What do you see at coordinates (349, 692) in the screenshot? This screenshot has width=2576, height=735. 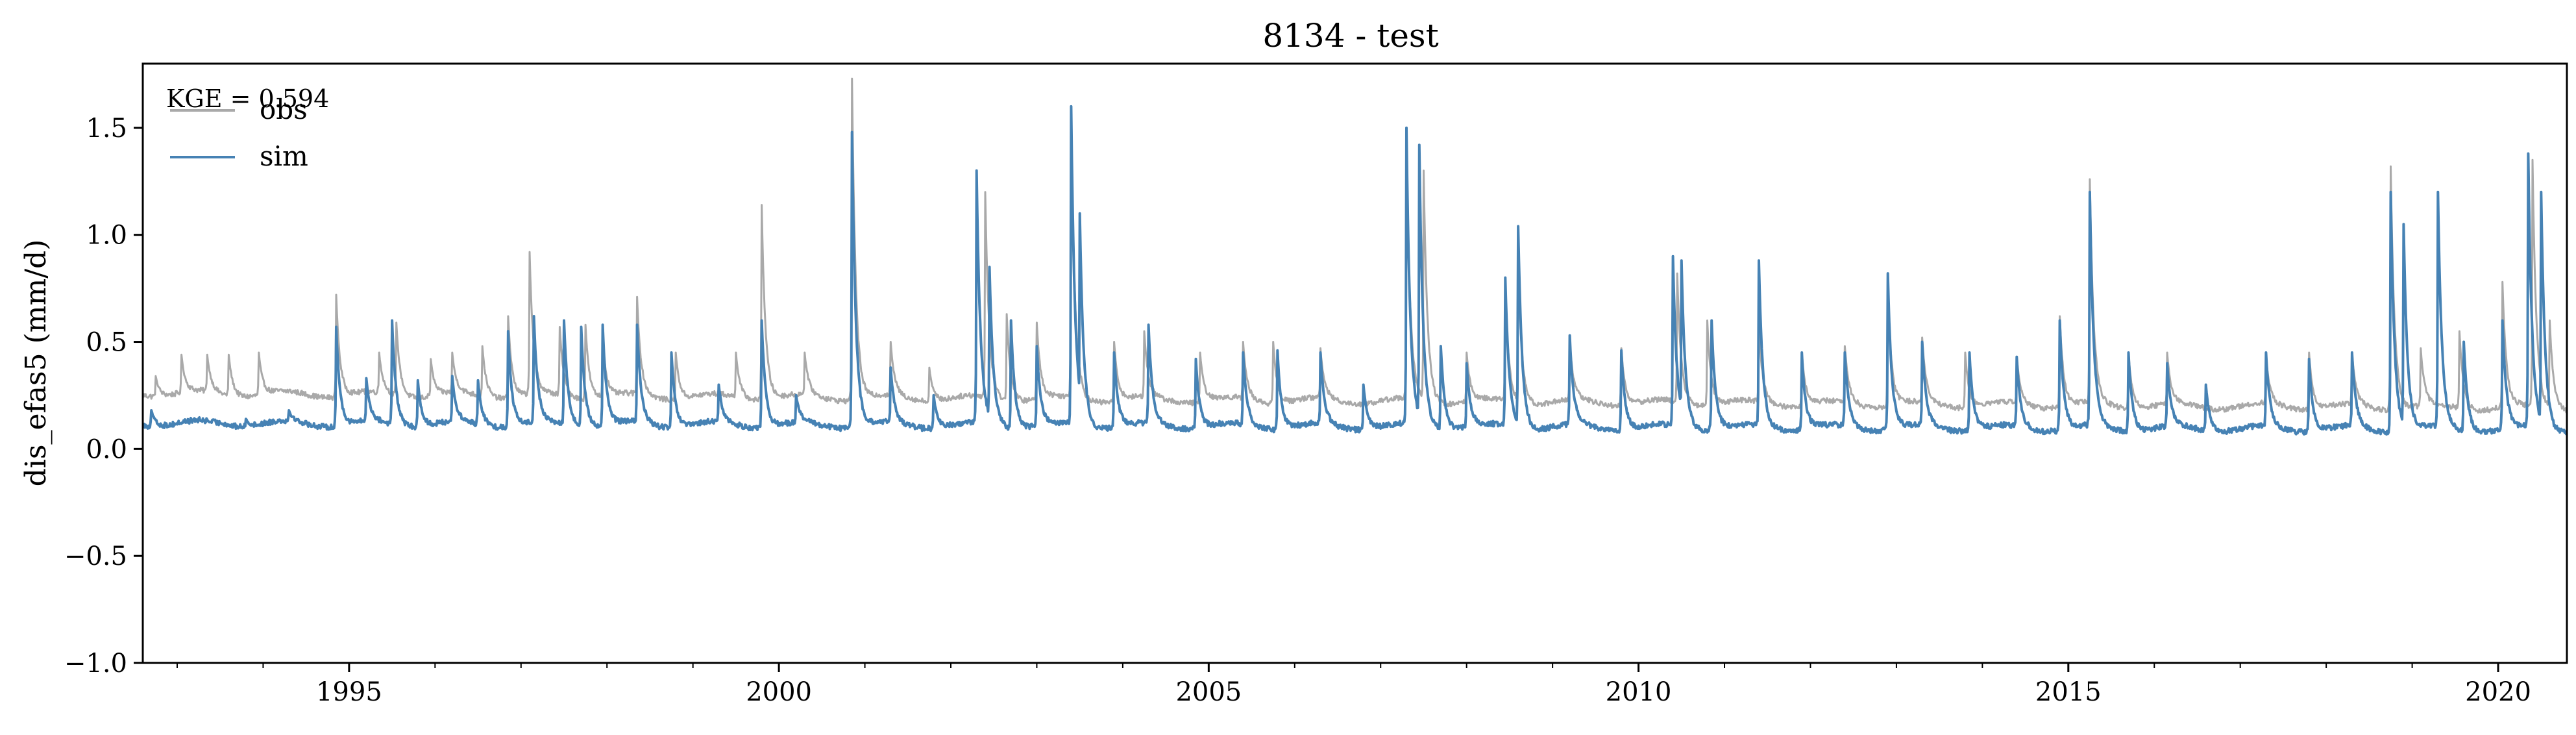 I see `x-tick-label: 1995` at bounding box center [349, 692].